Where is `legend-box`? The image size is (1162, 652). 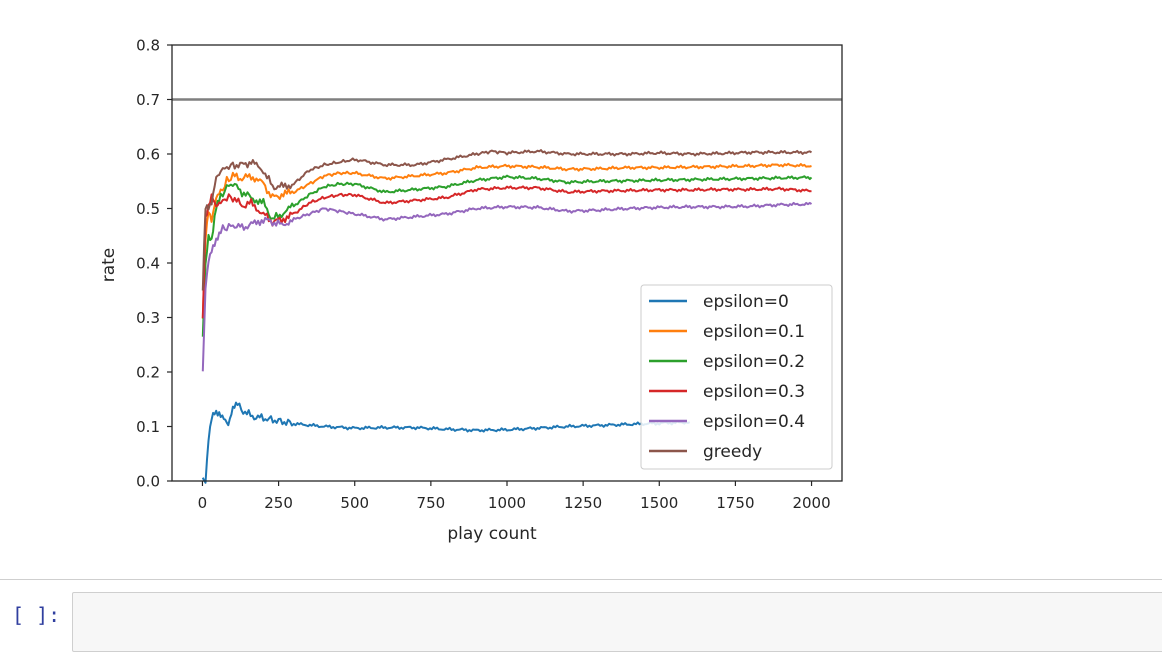
legend-box is located at coordinates (736, 377).